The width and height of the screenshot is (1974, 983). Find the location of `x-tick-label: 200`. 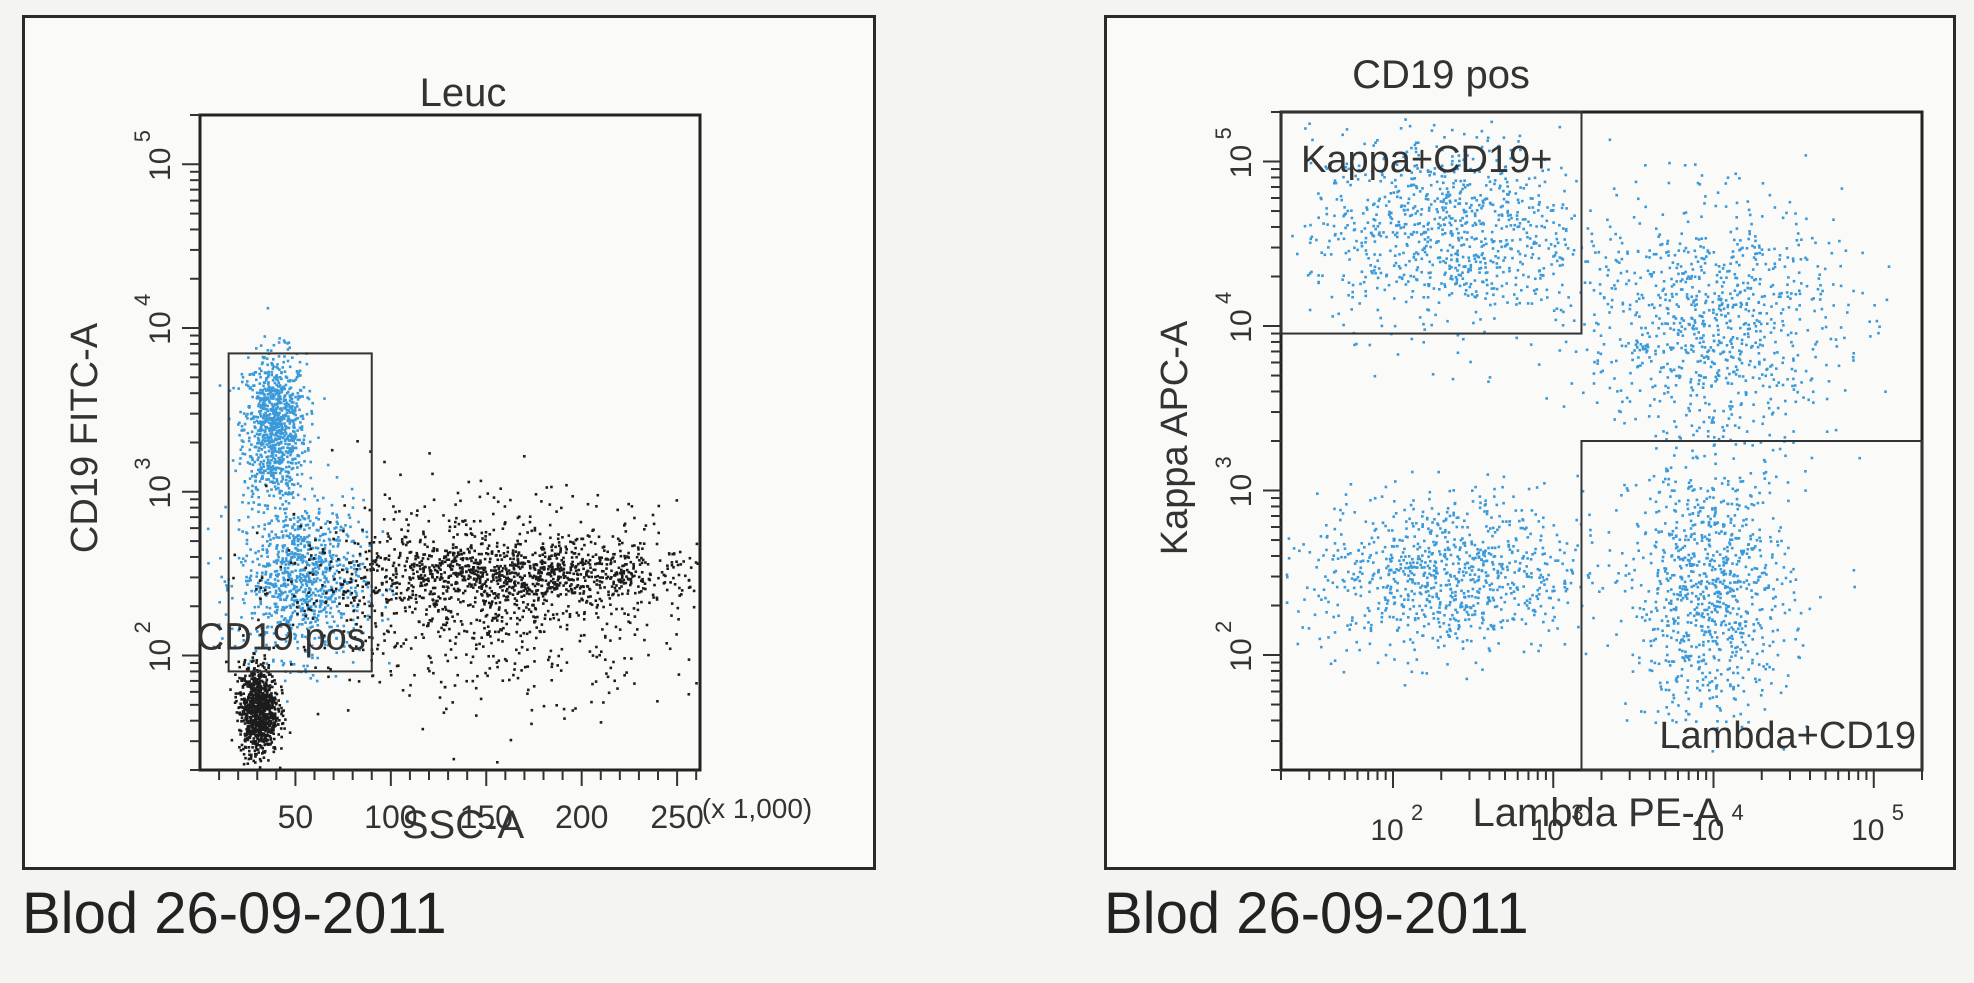

x-tick-label: 200 is located at coordinates (581, 817).